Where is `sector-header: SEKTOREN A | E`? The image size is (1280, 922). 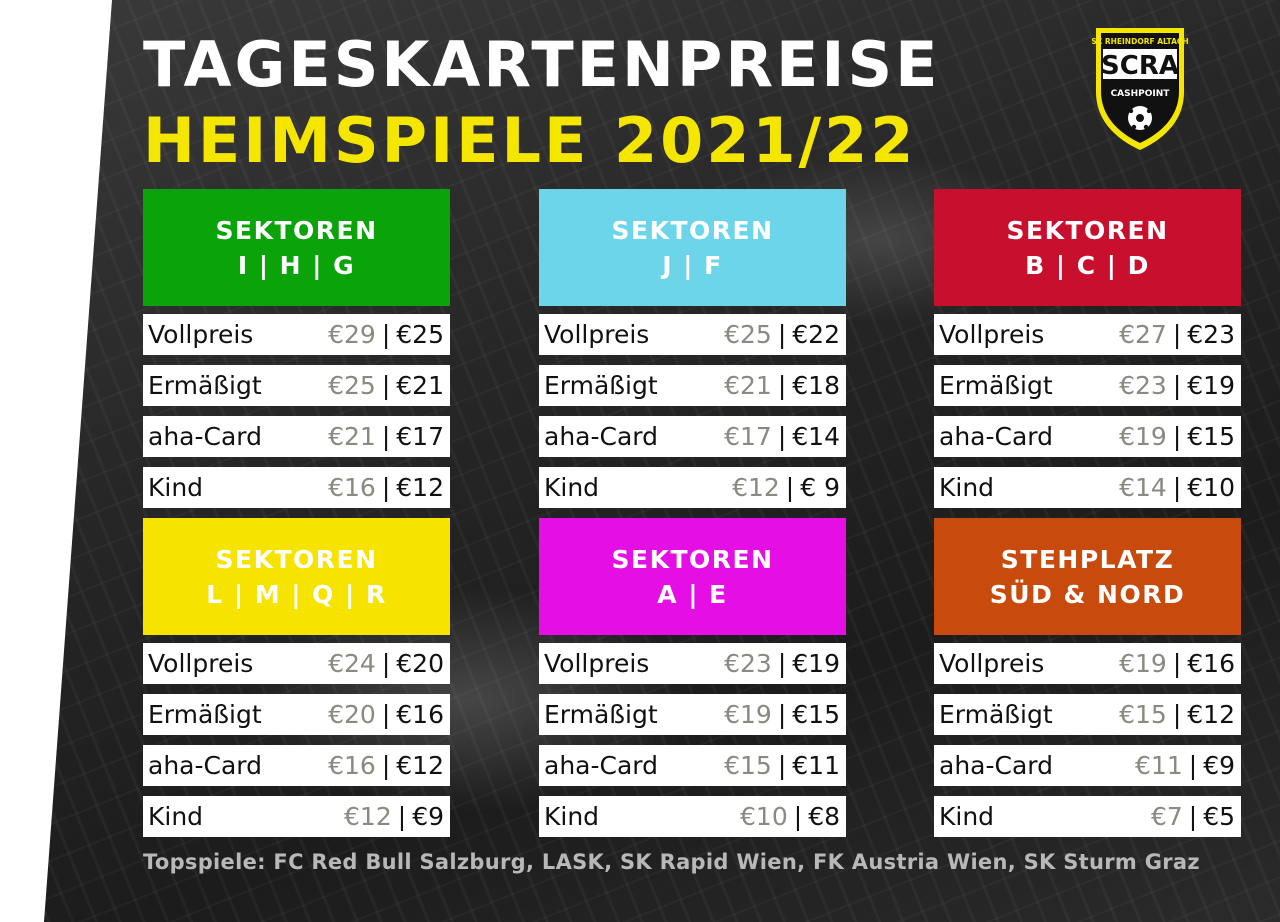
sector-header: SEKTOREN A | E is located at coordinates (692, 576).